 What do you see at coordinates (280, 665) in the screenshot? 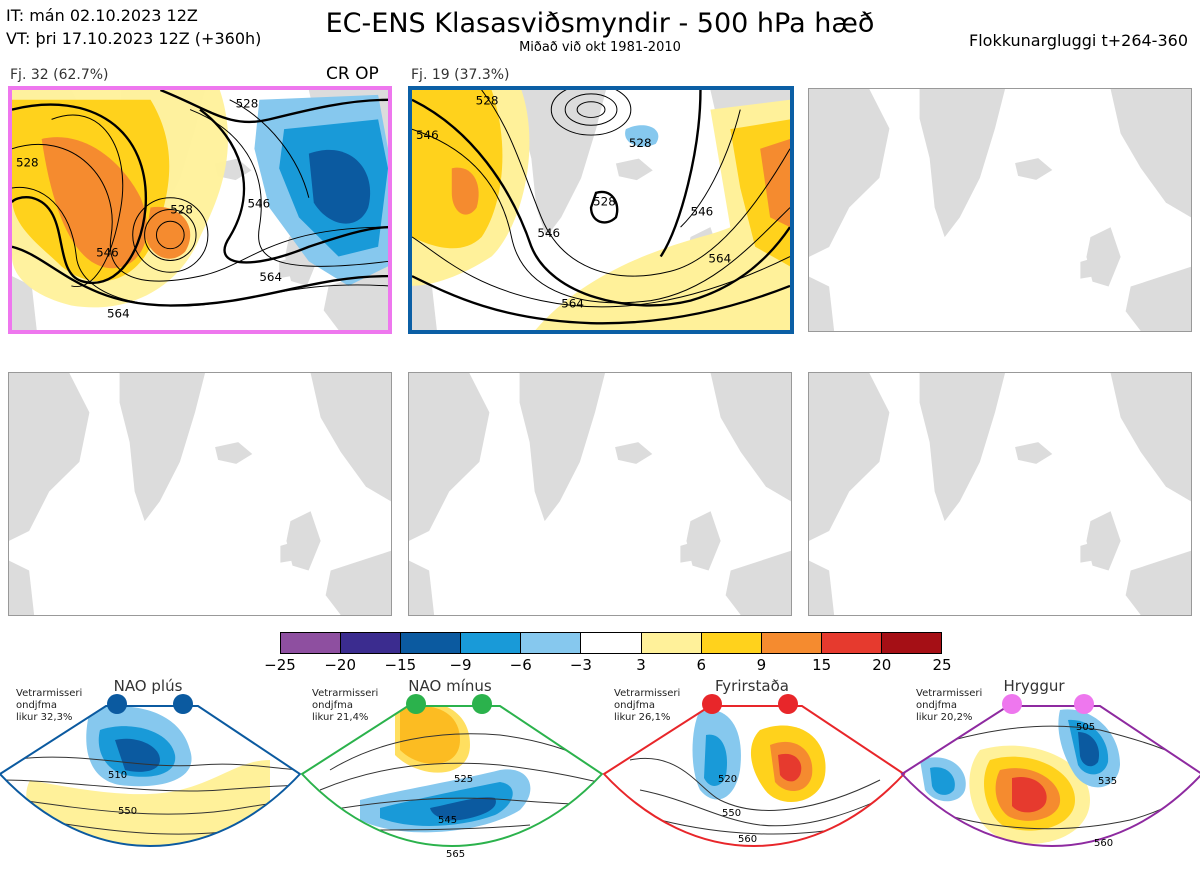
I see `colorbar-tick-label: −25` at bounding box center [280, 665].